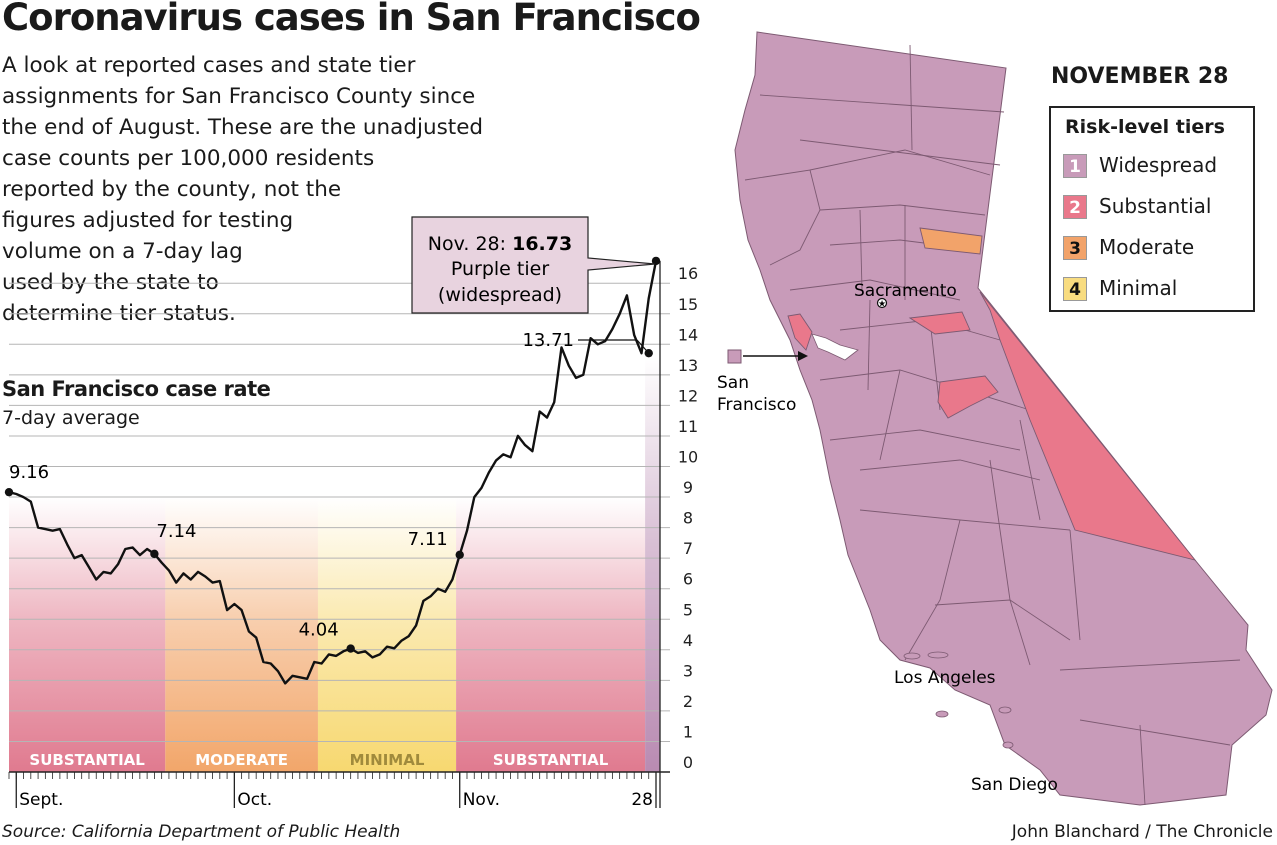  I want to click on substantial-county-east, so click(1088, 426).